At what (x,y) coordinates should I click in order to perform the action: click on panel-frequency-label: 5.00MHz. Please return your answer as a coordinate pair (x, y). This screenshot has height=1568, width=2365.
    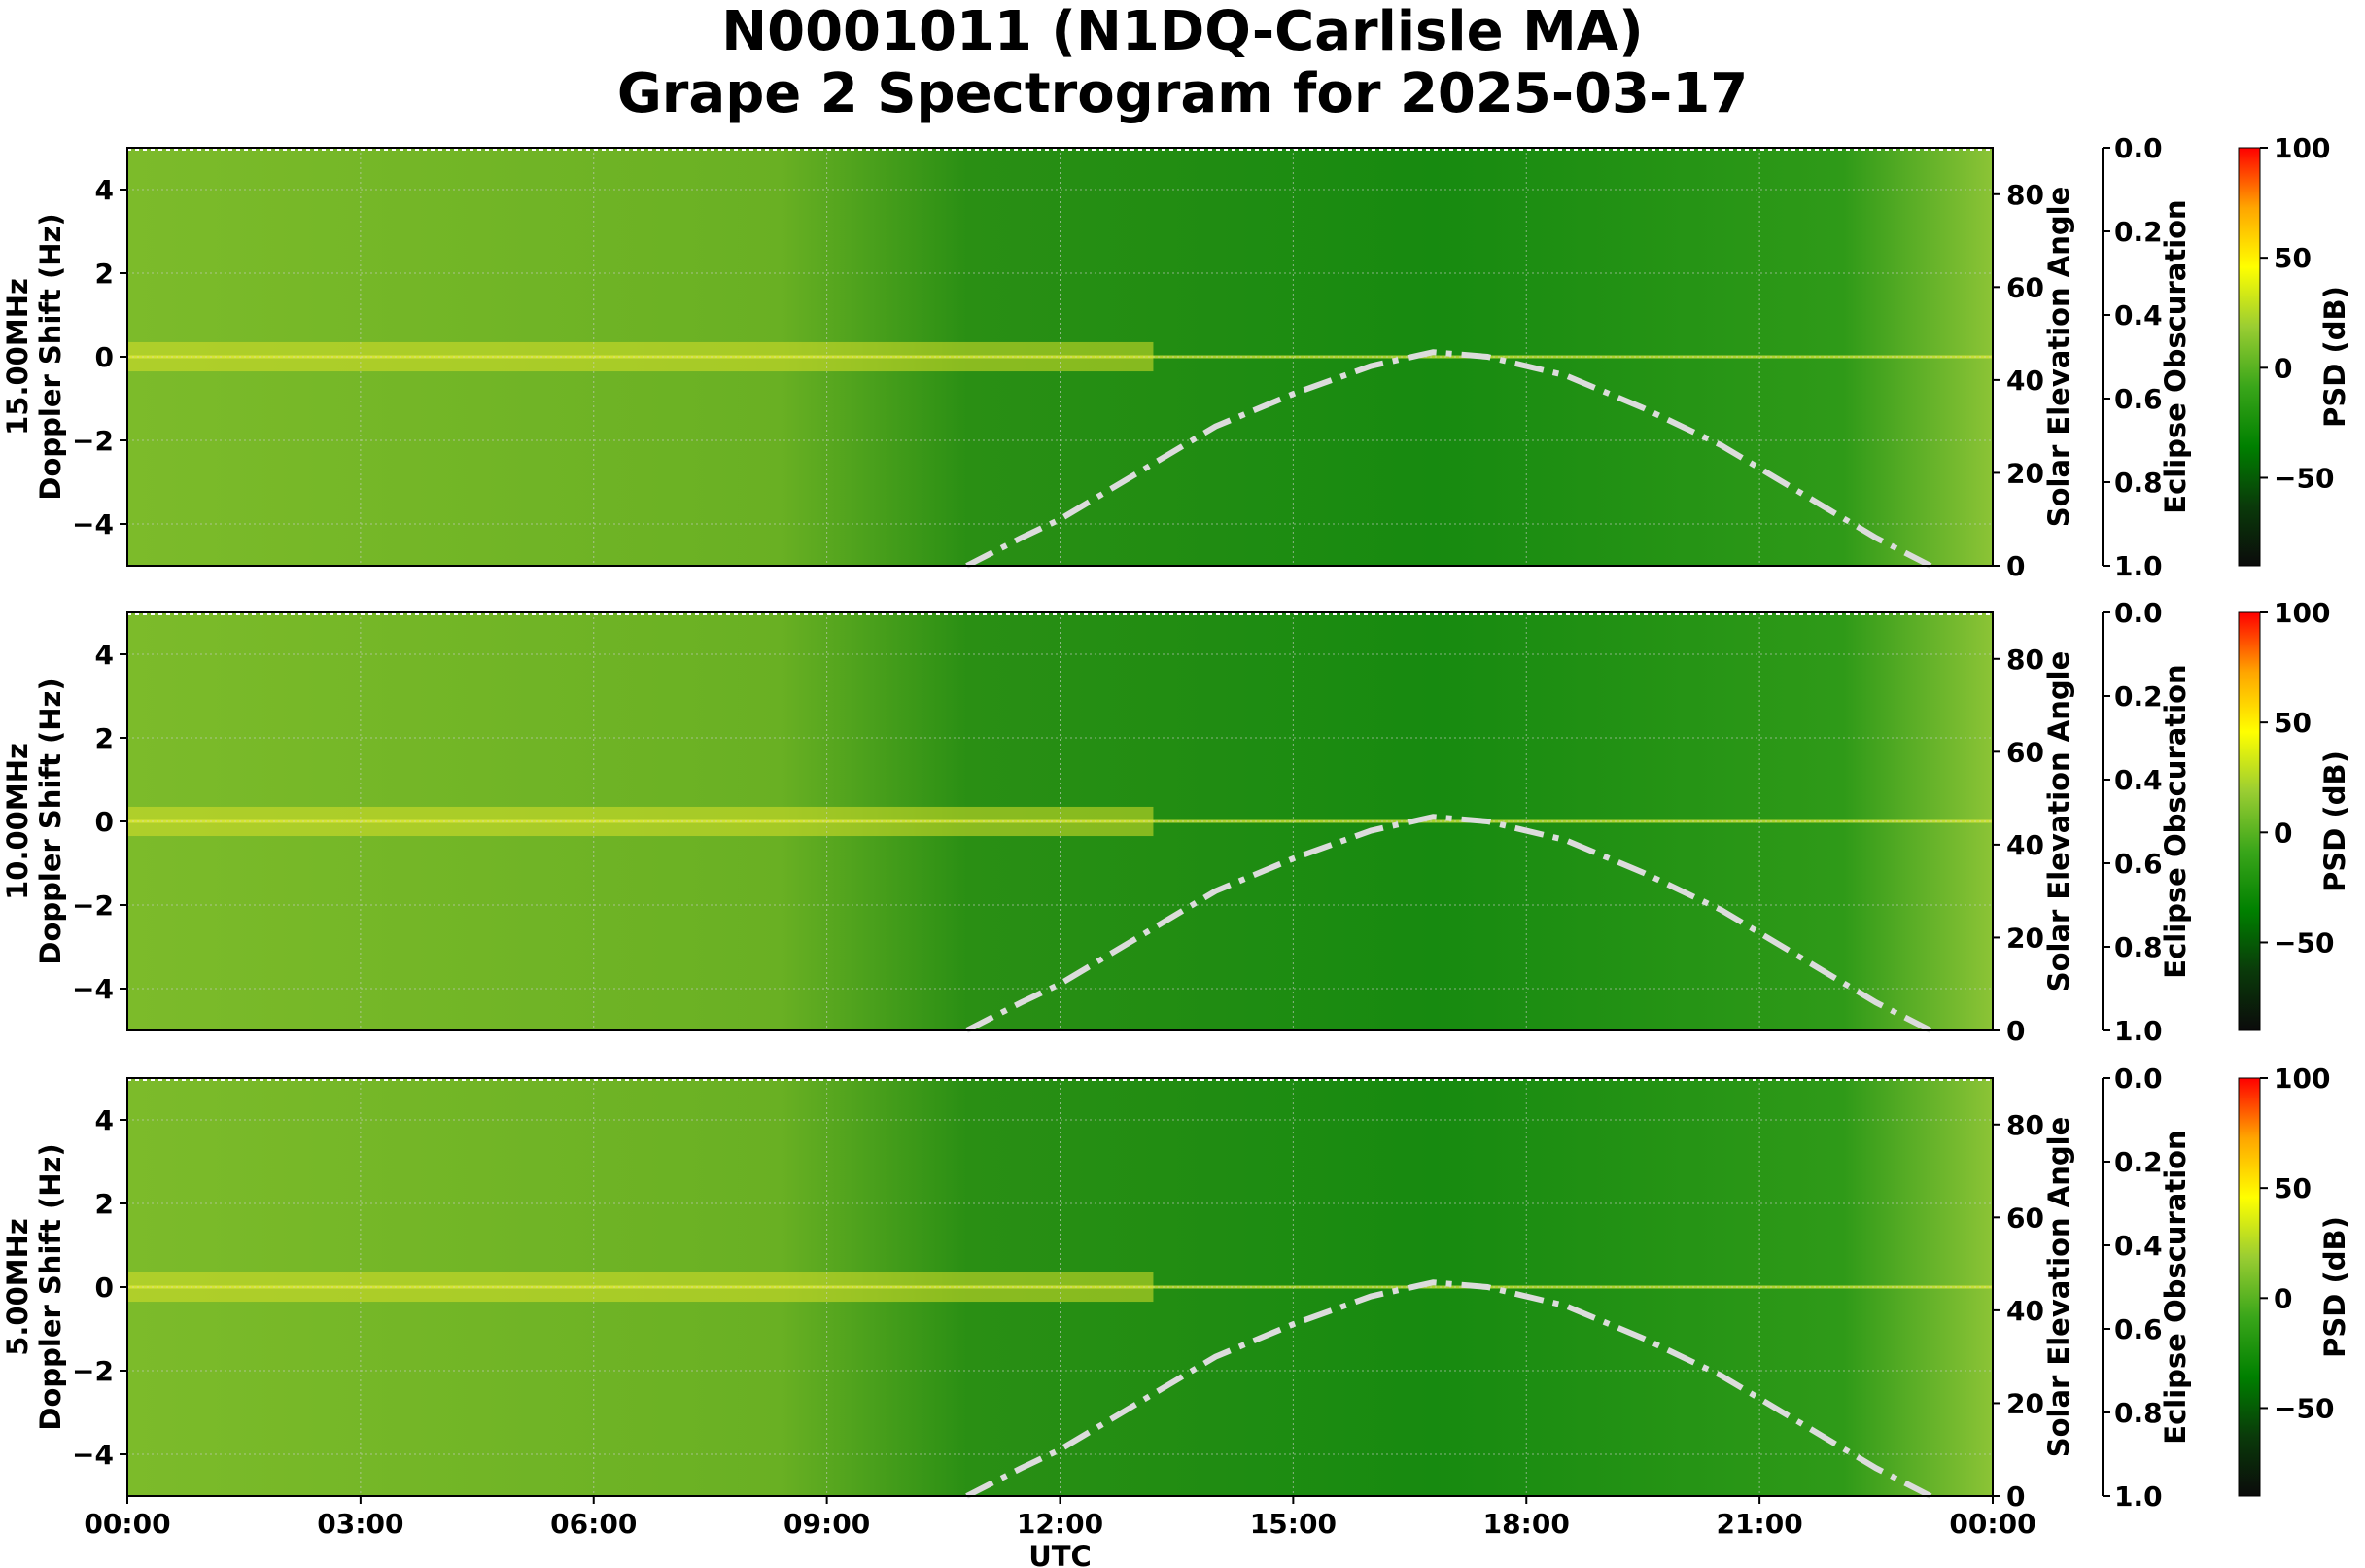
    Looking at the image, I should click on (17, 1287).